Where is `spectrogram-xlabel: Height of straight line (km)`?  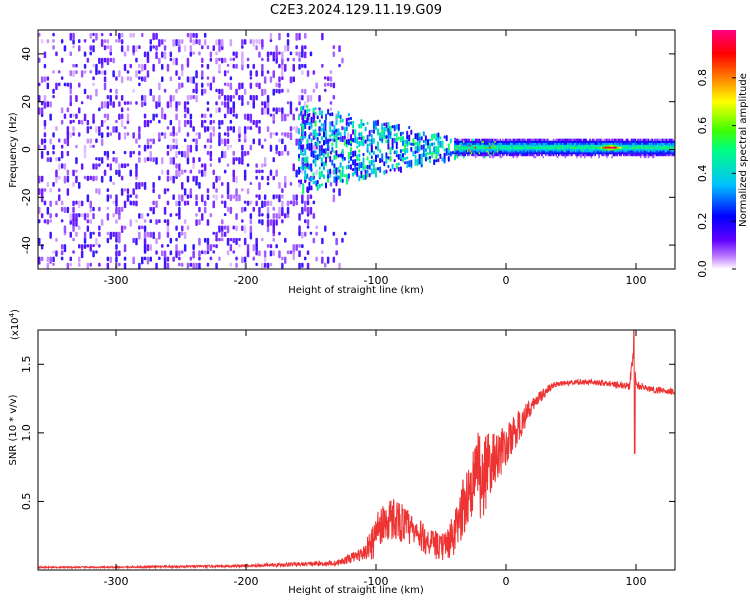
spectrogram-xlabel: Height of straight line (km) is located at coordinates (356, 290).